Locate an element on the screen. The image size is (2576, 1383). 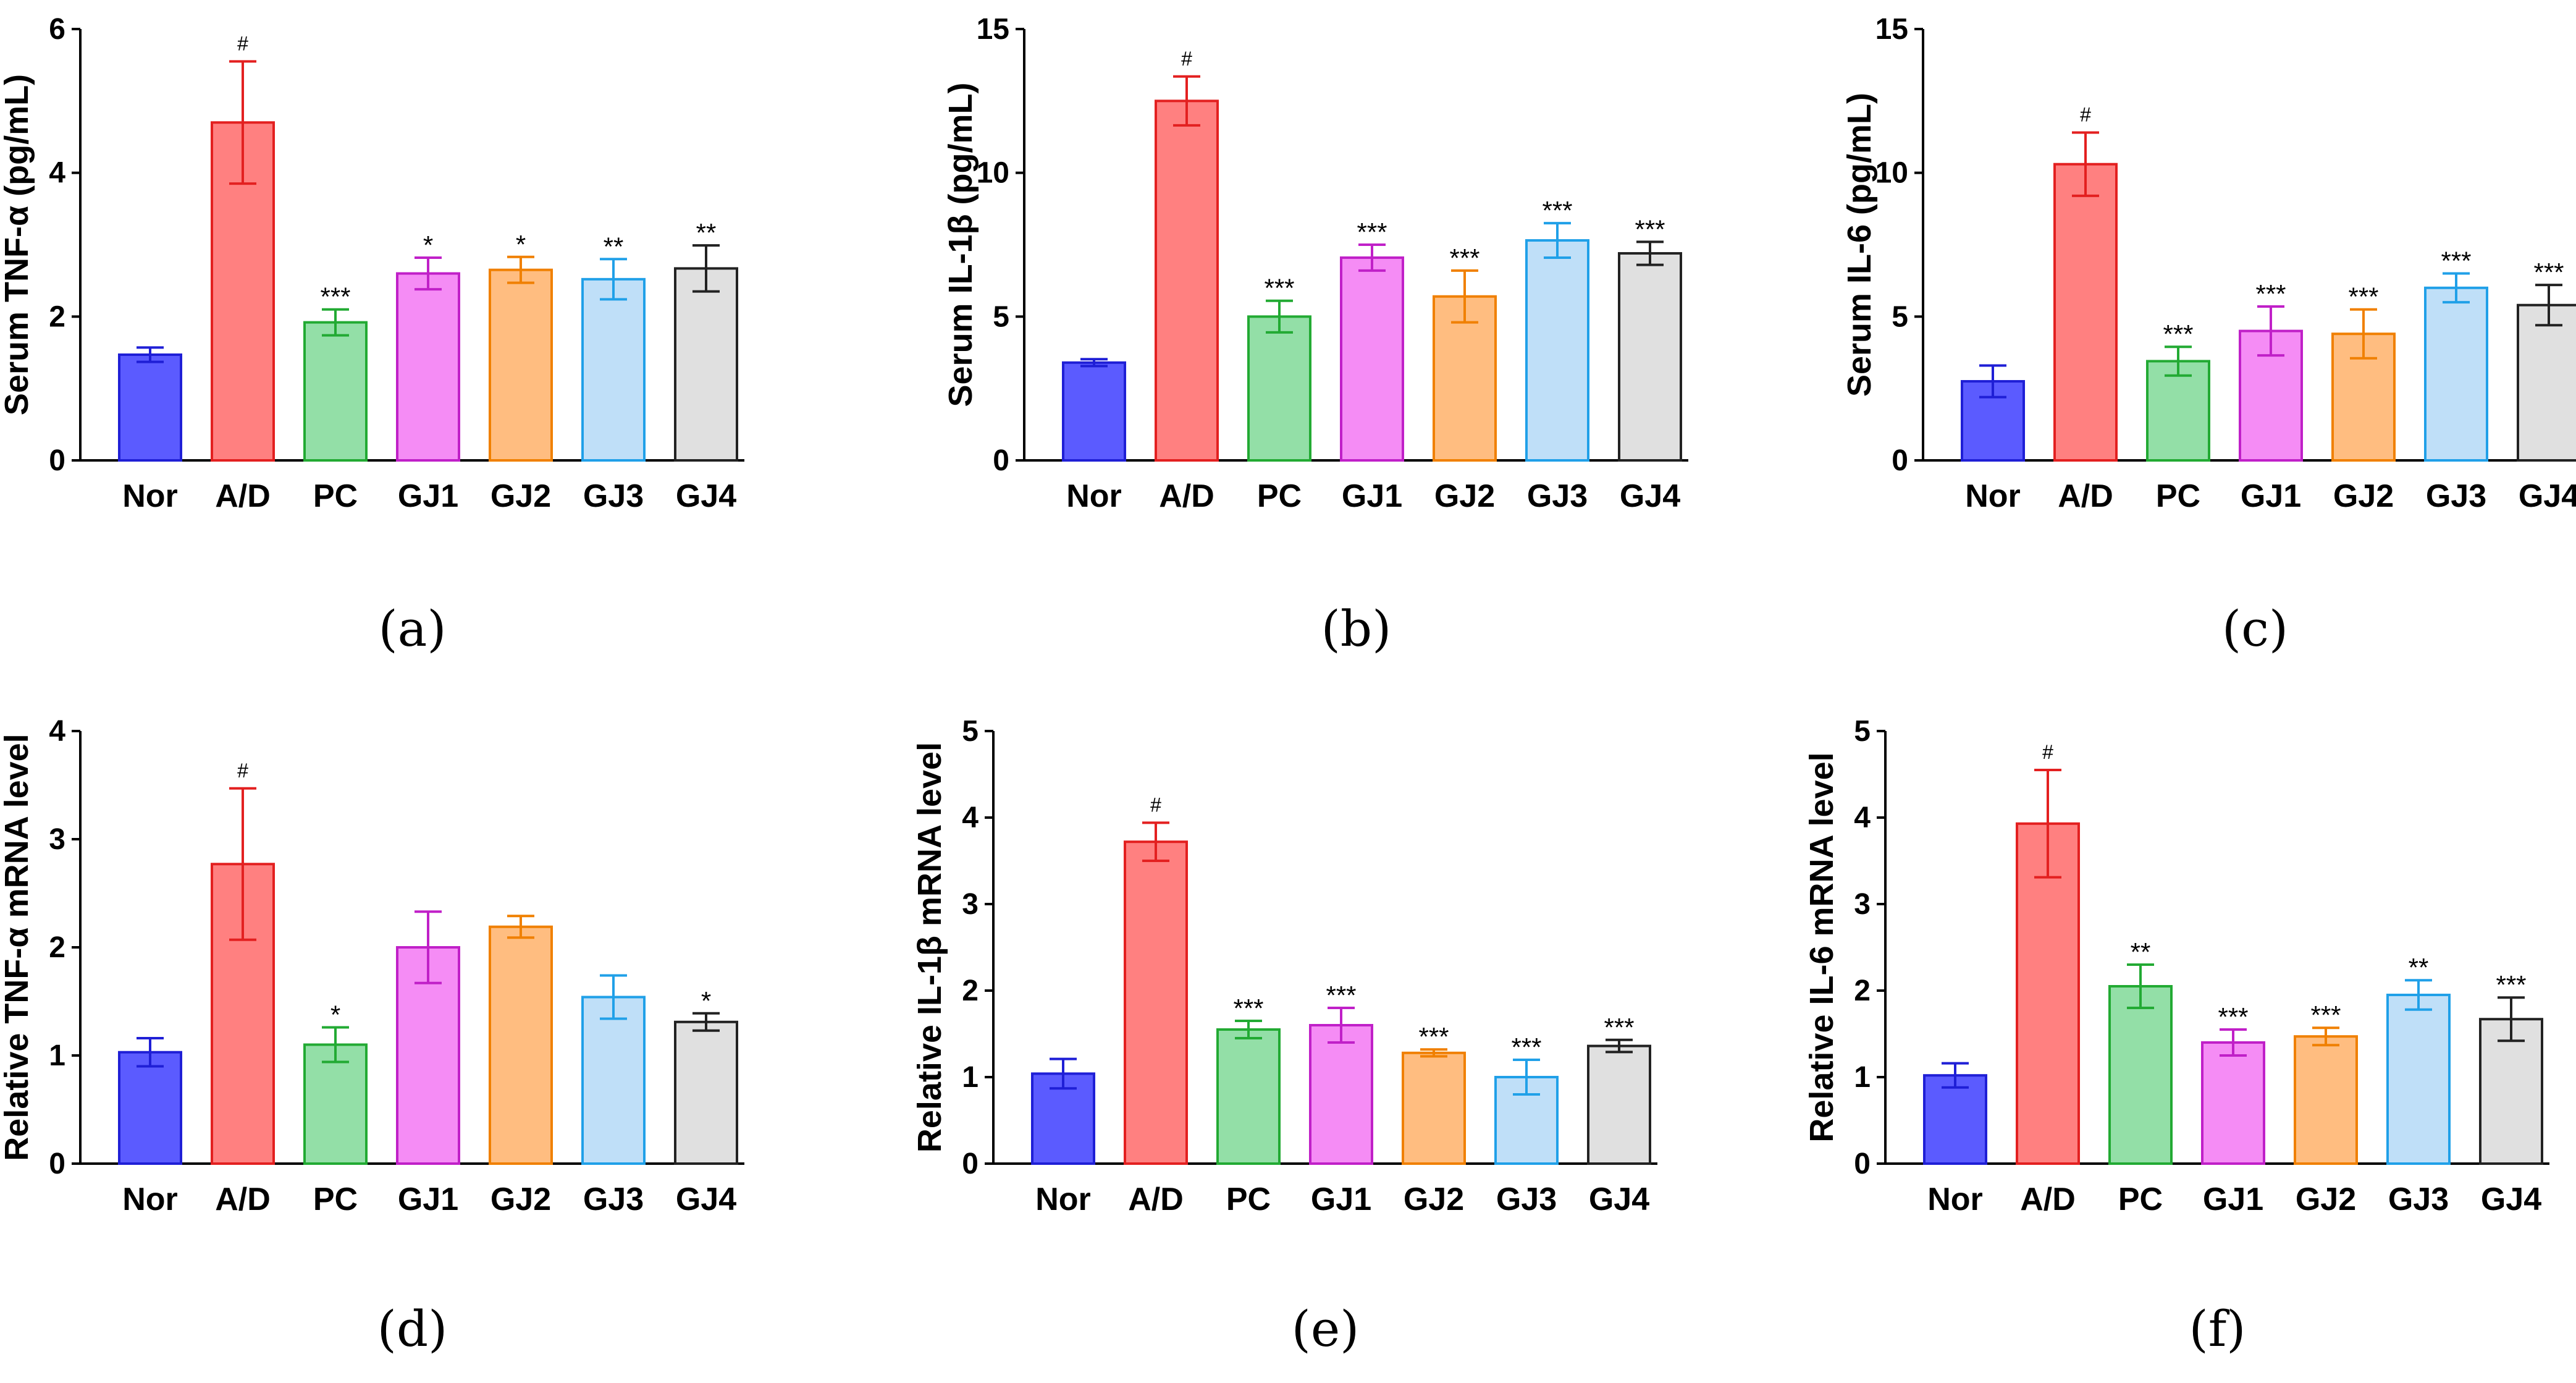
significance-hash: # is located at coordinates (1155, 804).